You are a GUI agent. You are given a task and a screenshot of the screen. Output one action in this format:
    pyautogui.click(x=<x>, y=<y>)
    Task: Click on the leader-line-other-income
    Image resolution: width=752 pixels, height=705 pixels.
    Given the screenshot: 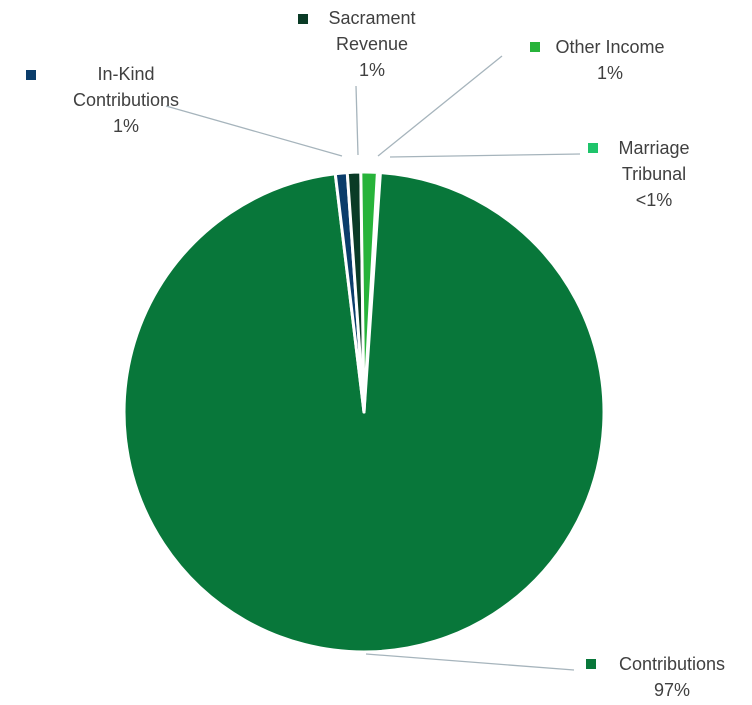 What is the action you would take?
    pyautogui.click(x=440, y=106)
    